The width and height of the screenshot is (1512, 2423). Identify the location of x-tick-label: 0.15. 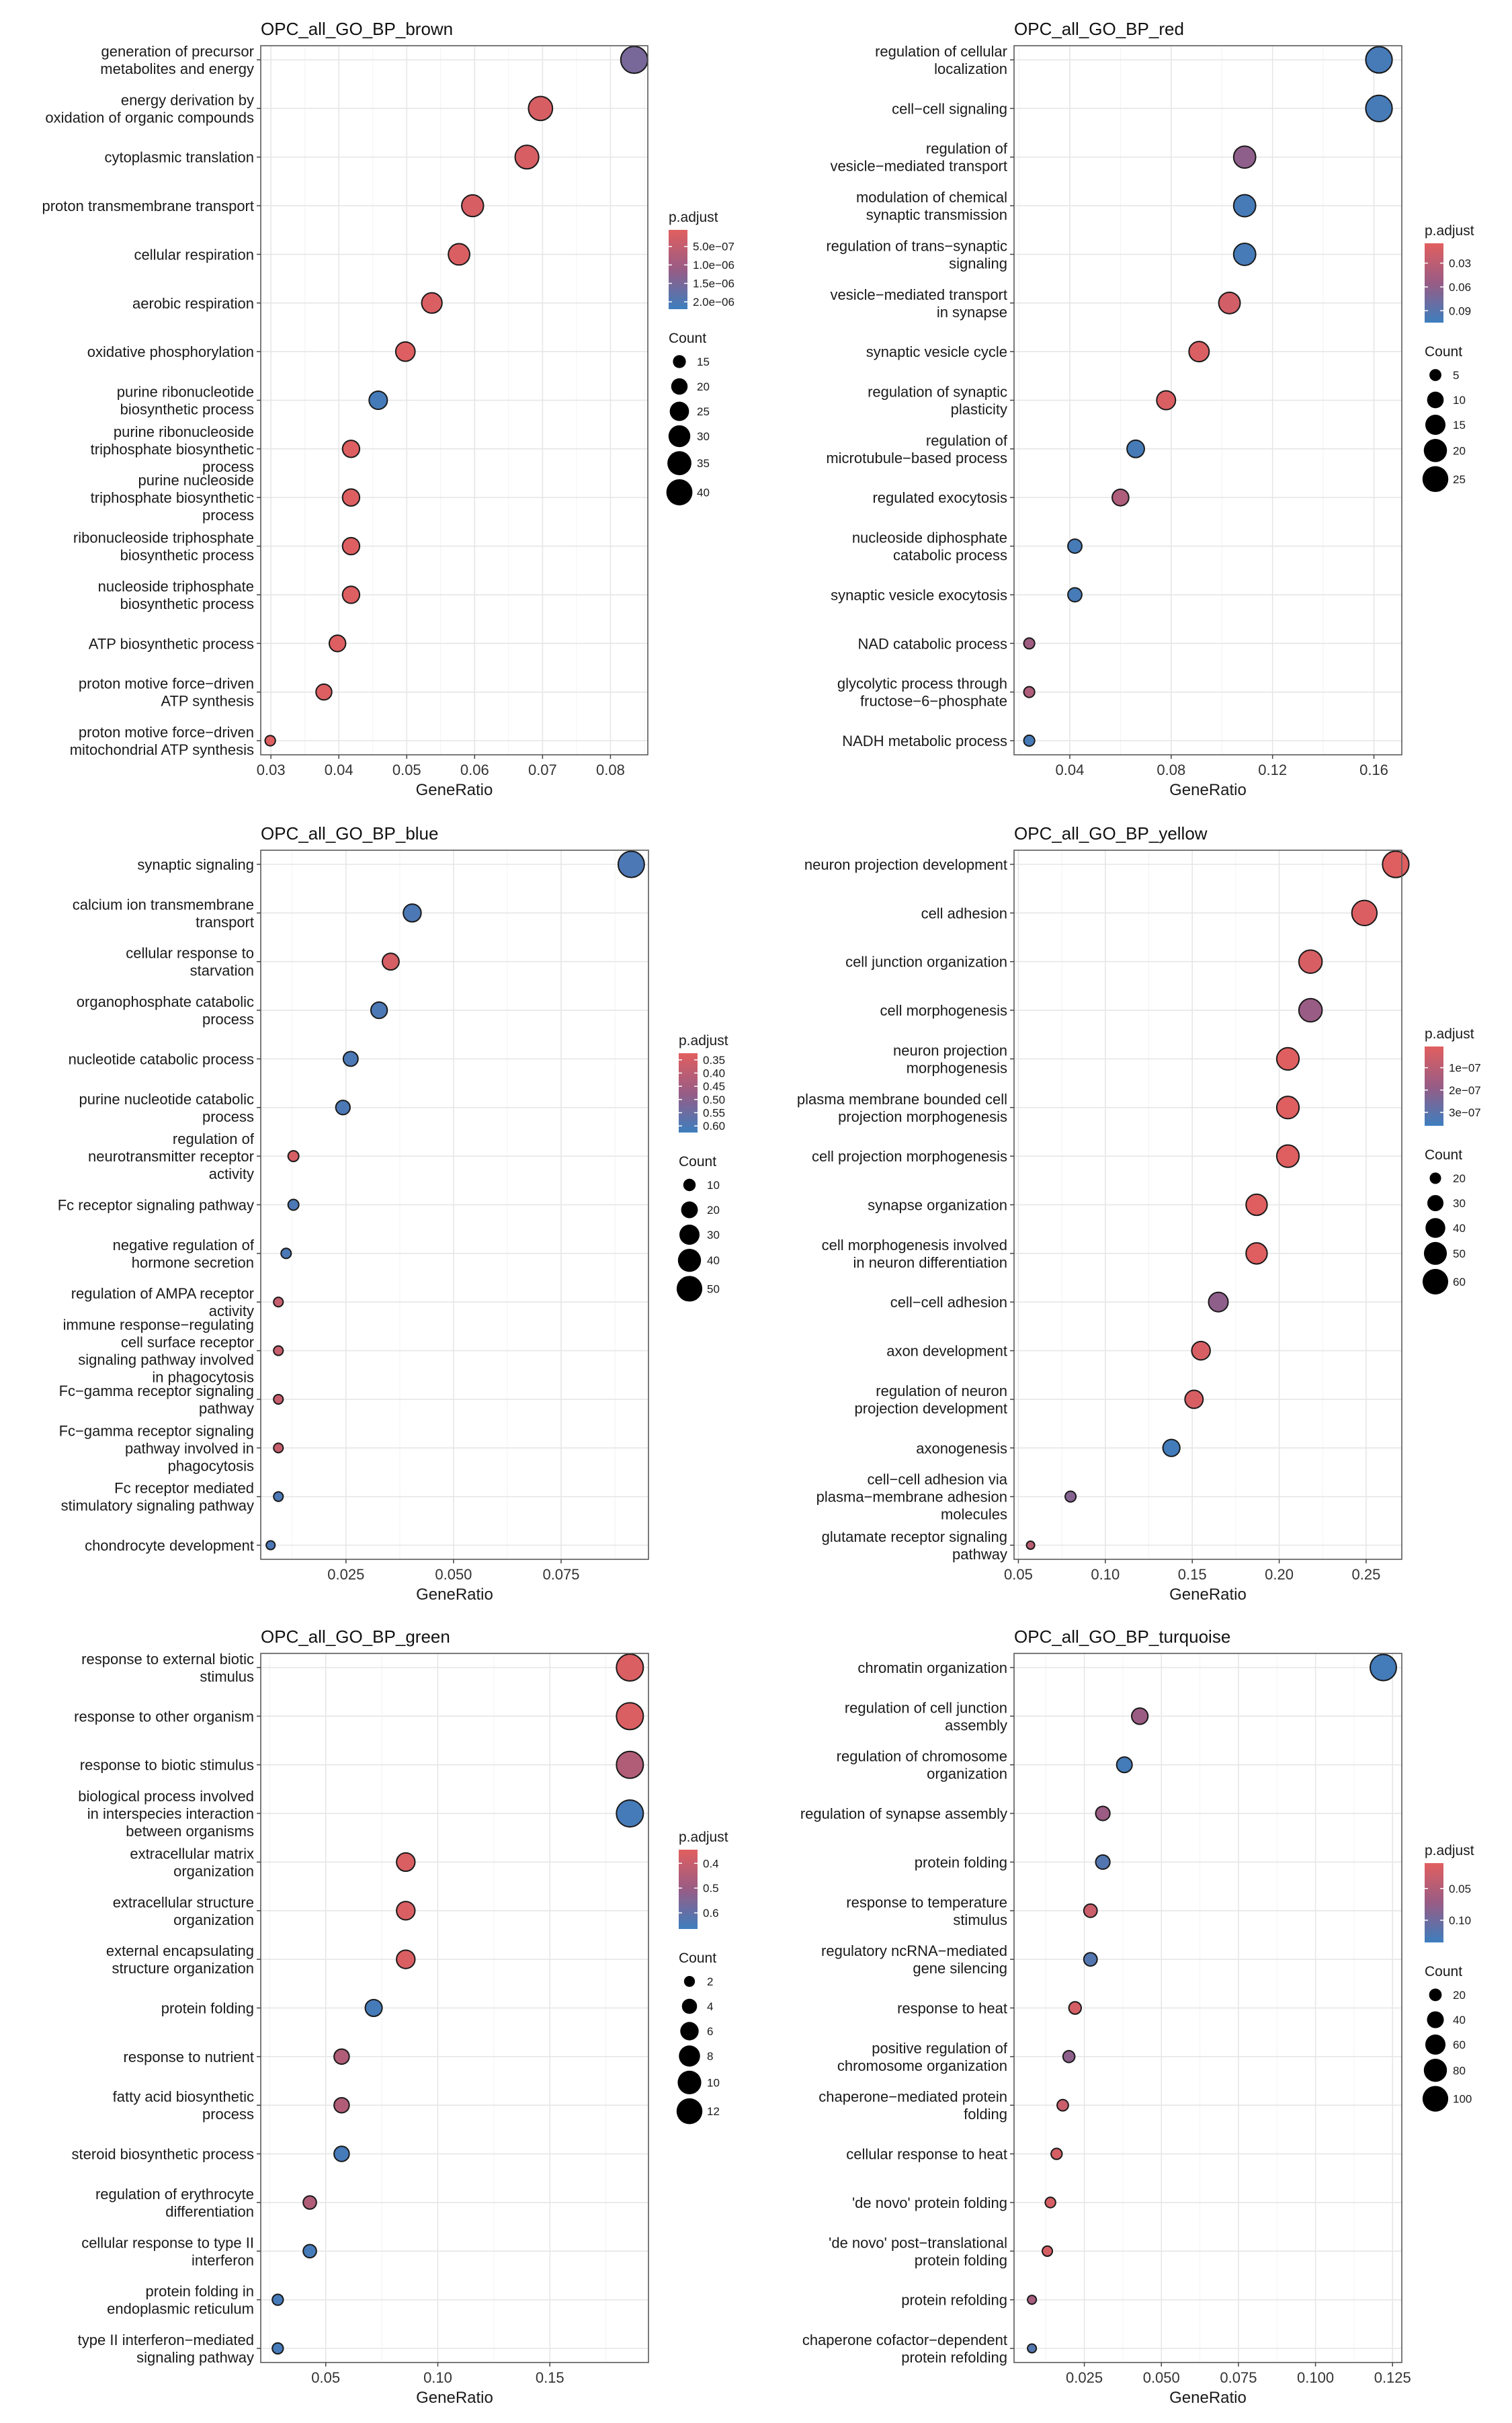
(1193, 1574).